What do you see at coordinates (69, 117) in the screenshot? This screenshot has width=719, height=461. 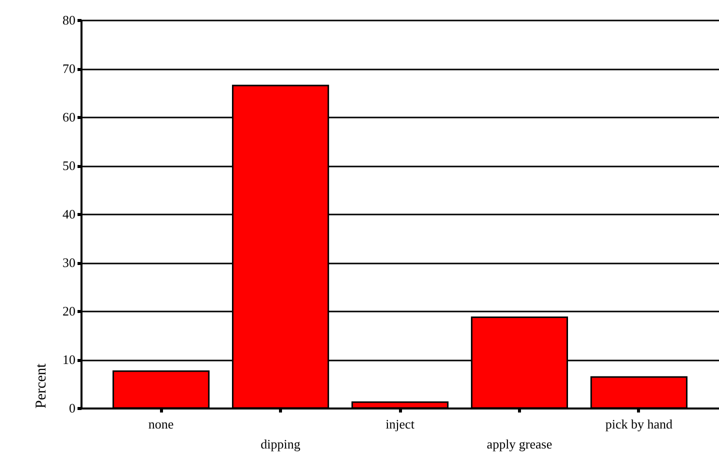 I see `y-tick-label: 60` at bounding box center [69, 117].